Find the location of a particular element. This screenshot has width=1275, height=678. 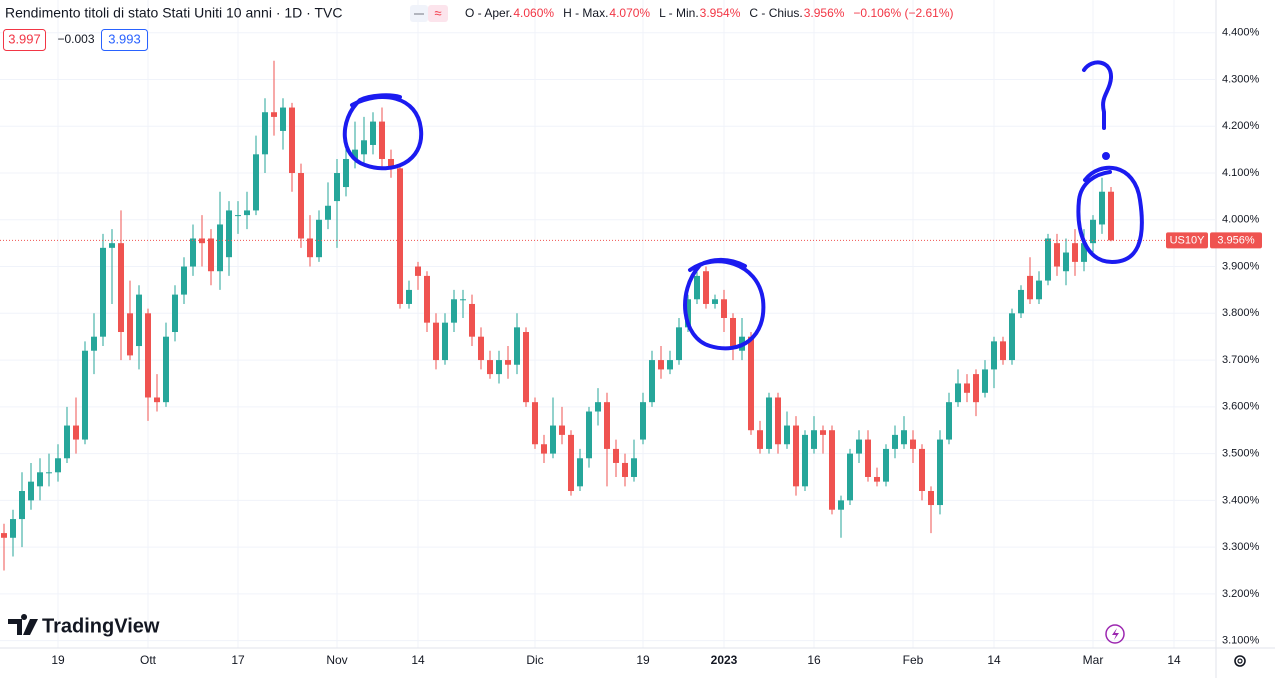

legend-label: C - Chius. is located at coordinates (775, 13).